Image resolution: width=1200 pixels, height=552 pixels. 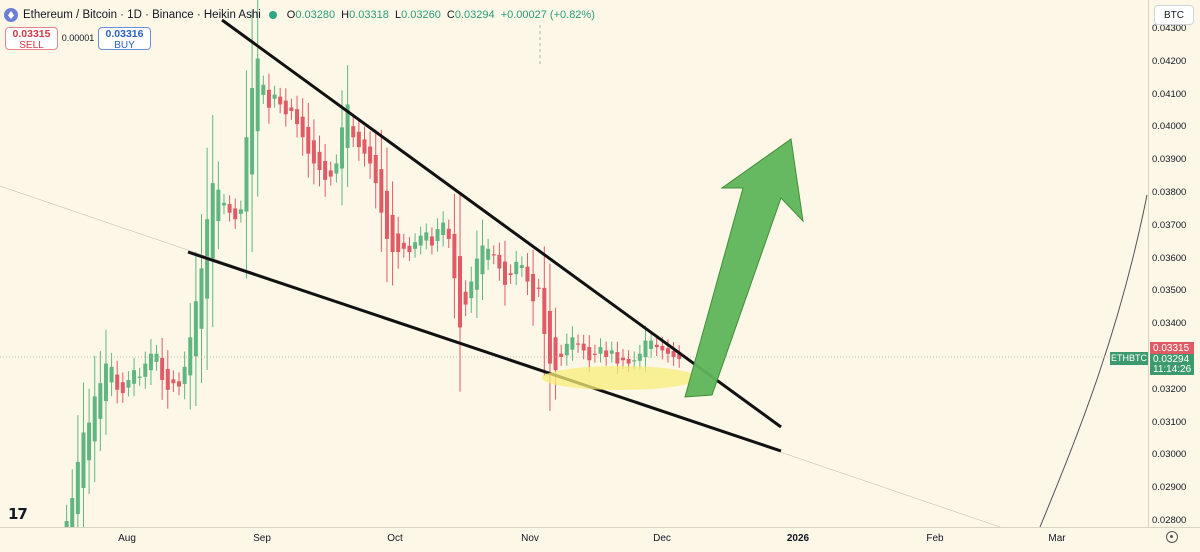 What do you see at coordinates (600, 539) in the screenshot?
I see `time-axis` at bounding box center [600, 539].